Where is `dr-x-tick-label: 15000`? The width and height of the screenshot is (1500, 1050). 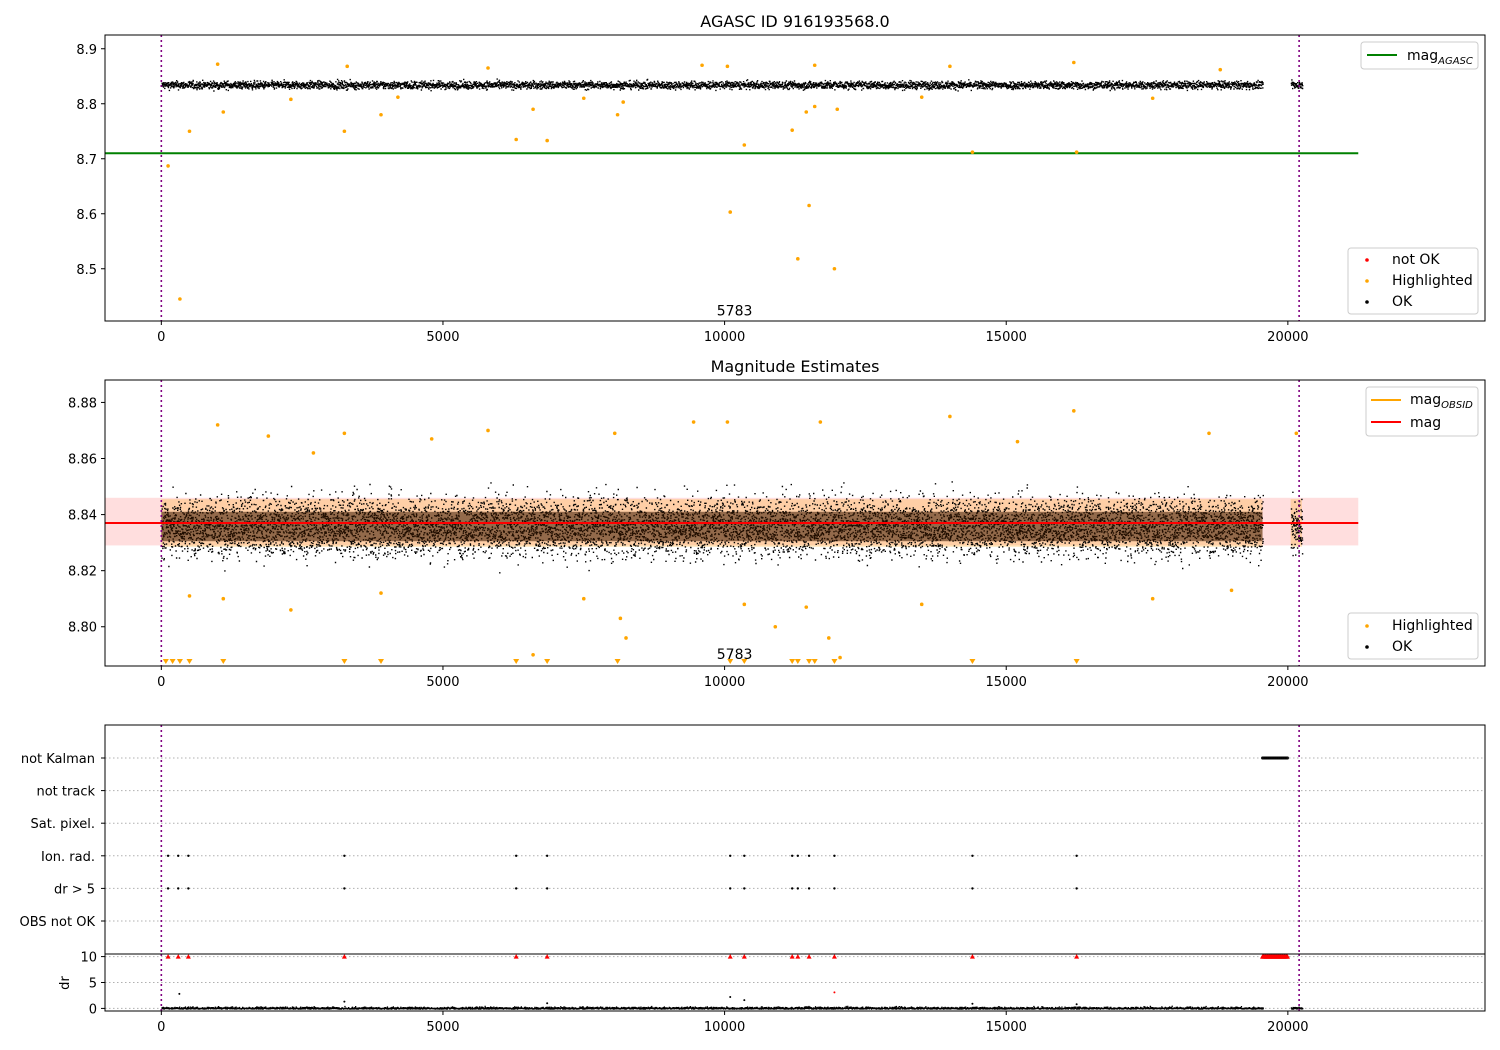
dr-x-tick-label: 15000 is located at coordinates (1006, 1027).